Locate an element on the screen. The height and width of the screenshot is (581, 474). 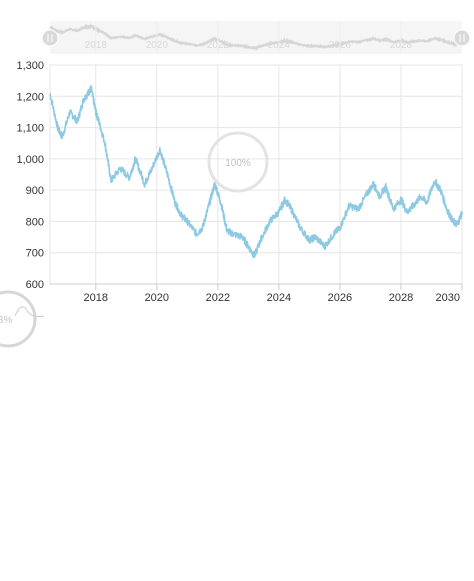
x-tick-label: 2026 is located at coordinates (340, 298).